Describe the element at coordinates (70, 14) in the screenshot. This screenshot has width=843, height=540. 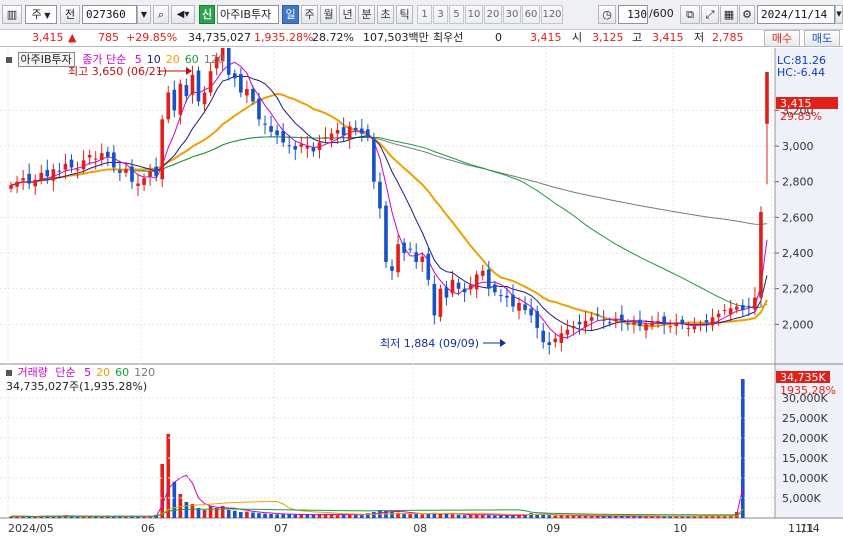
I see `prev-button: 전` at that location.